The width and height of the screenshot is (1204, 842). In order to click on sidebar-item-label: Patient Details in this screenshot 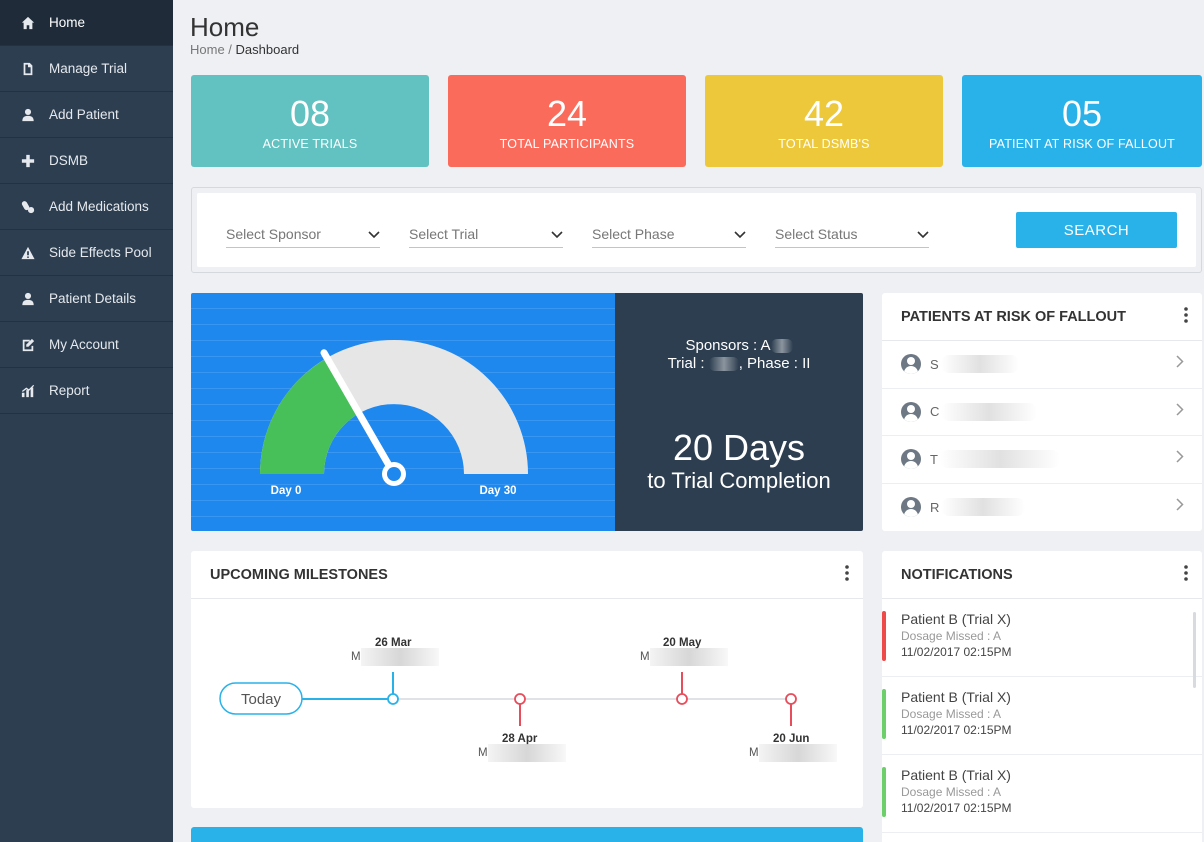, I will do `click(93, 298)`.